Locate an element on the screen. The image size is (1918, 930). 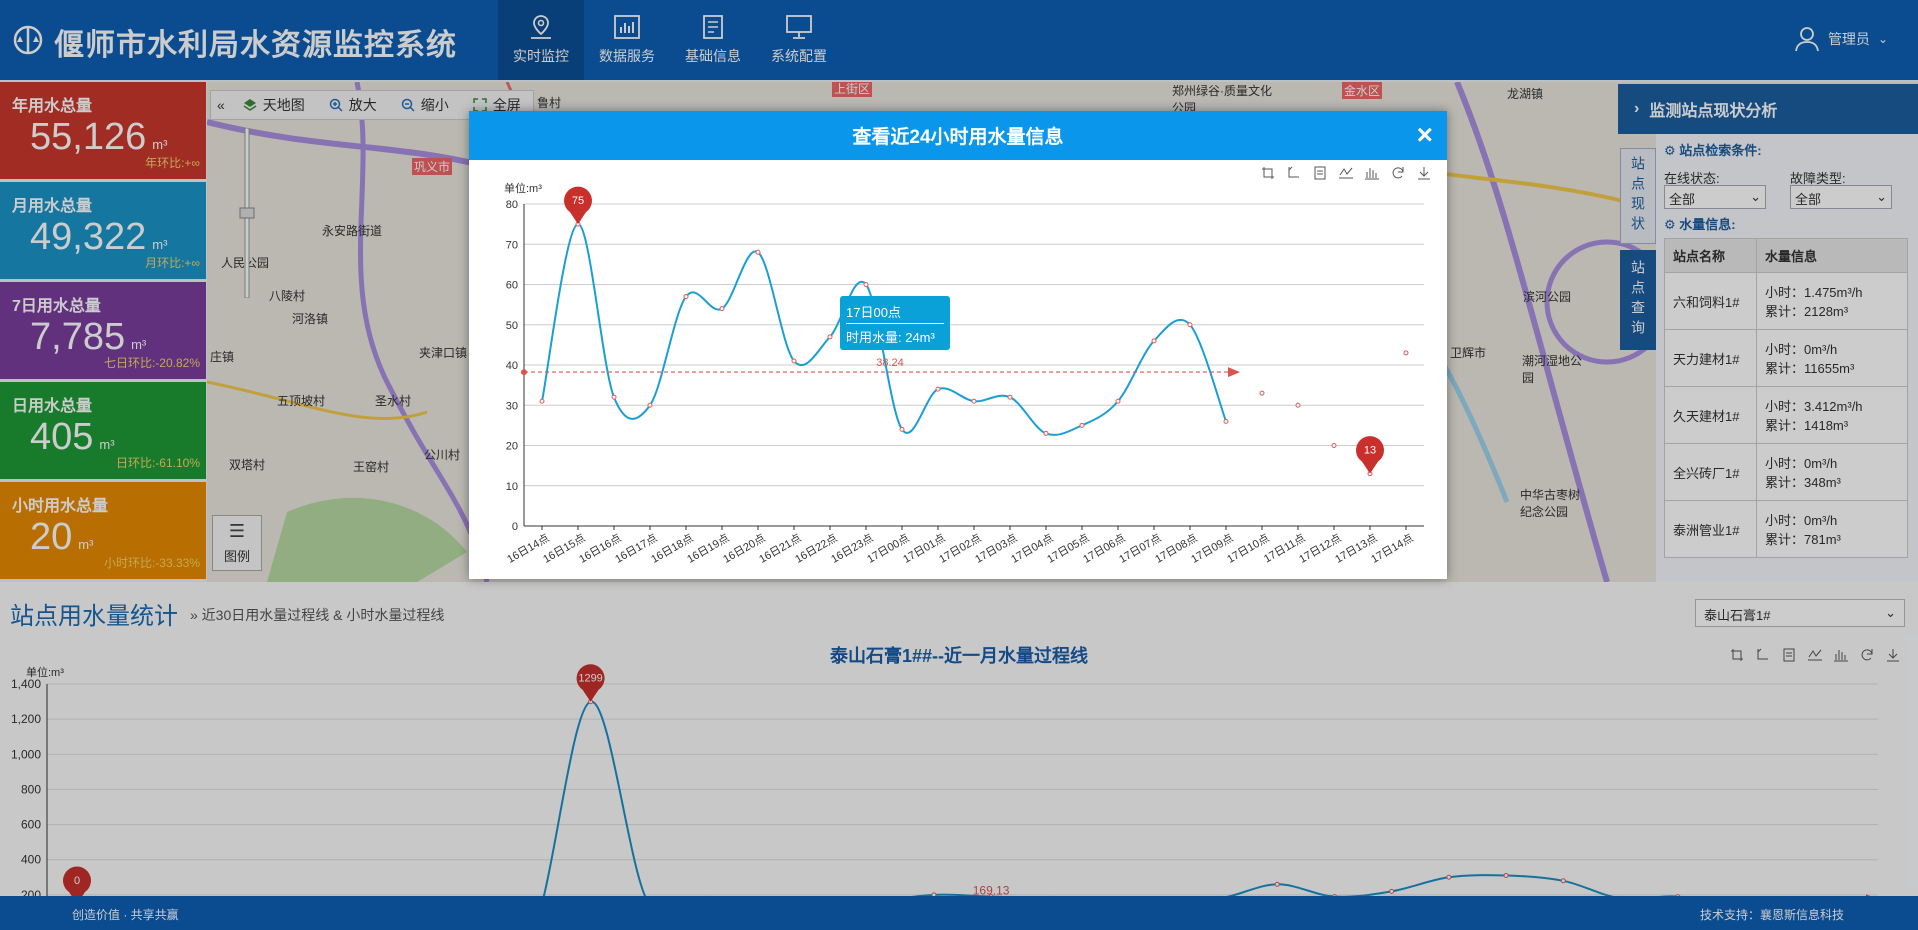
gears-icon: ⚙ is located at coordinates (1670, 150).